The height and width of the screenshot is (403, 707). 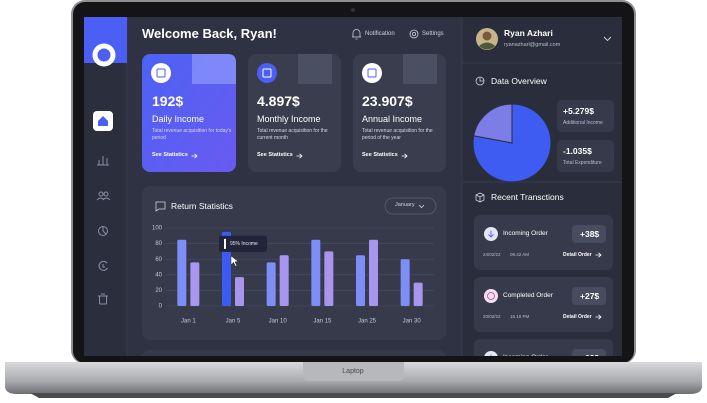 What do you see at coordinates (202, 206) in the screenshot?
I see `chart-title: Return Statistics` at bounding box center [202, 206].